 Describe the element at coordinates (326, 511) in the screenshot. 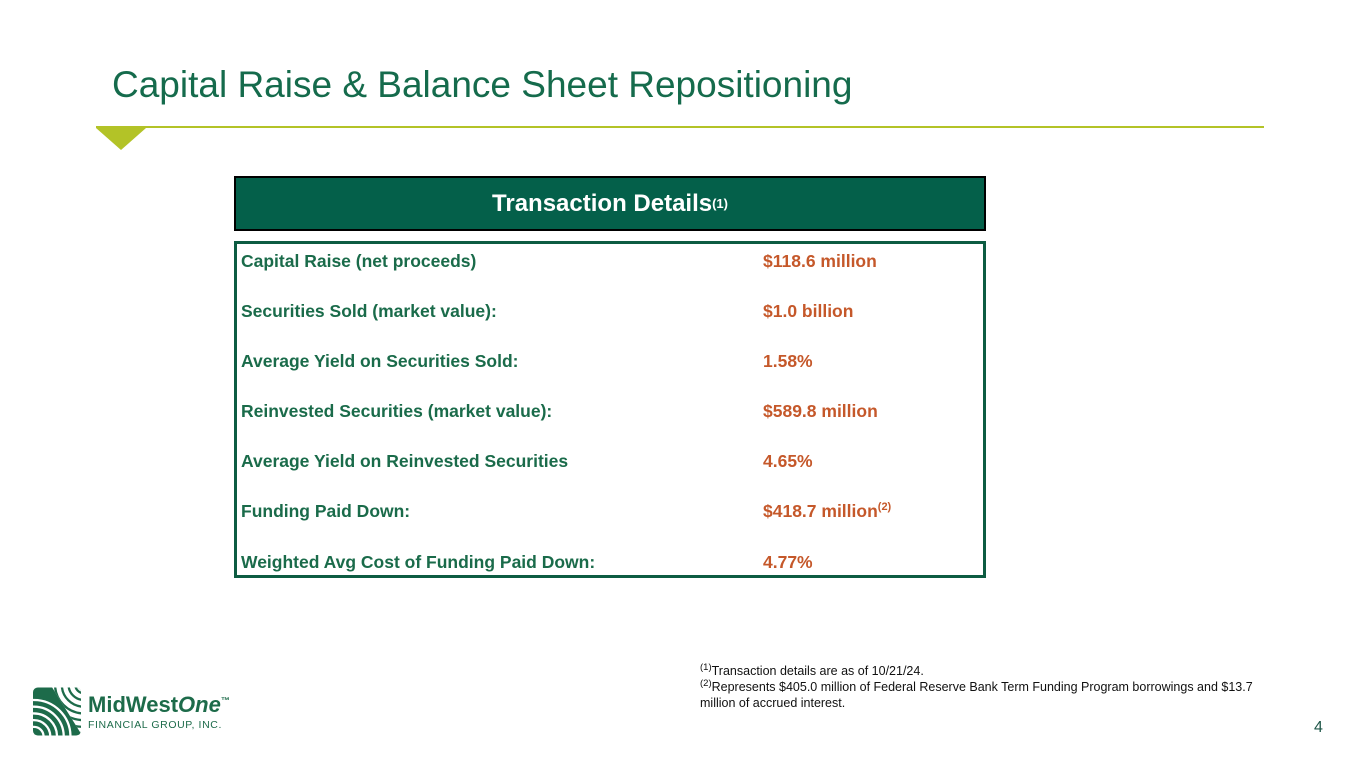

I see `row-label: Funding Paid Down:` at that location.